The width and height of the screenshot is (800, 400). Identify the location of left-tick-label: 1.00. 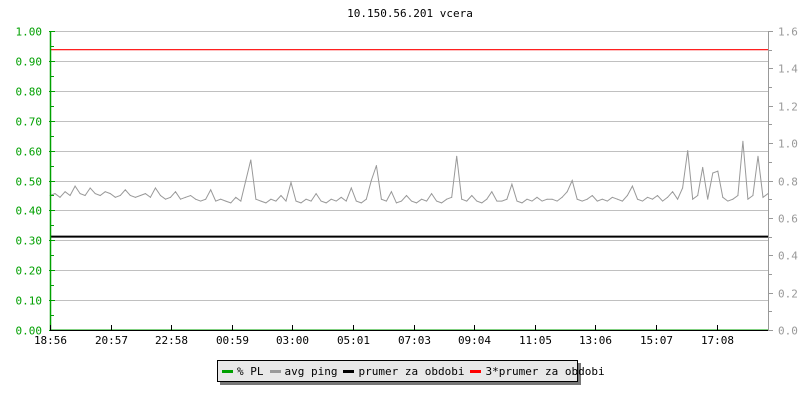
(29, 32).